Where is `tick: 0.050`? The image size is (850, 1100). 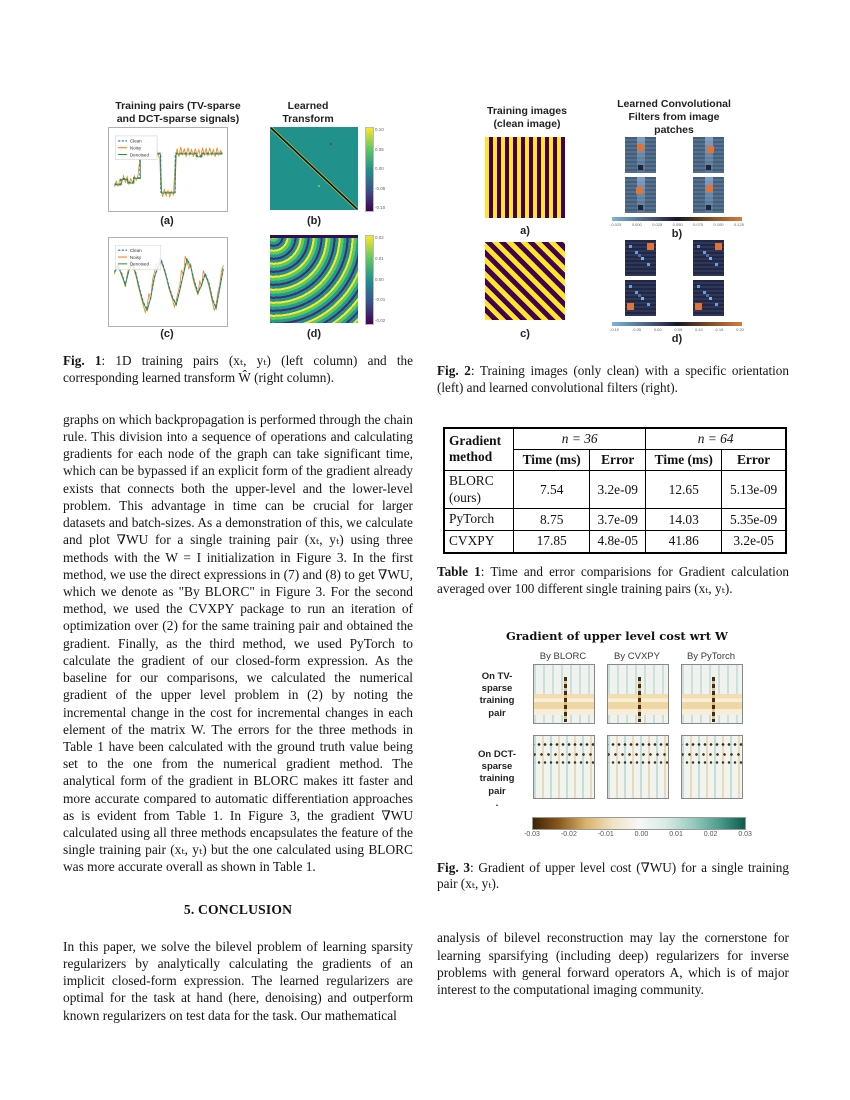
tick: 0.050 is located at coordinates (677, 224).